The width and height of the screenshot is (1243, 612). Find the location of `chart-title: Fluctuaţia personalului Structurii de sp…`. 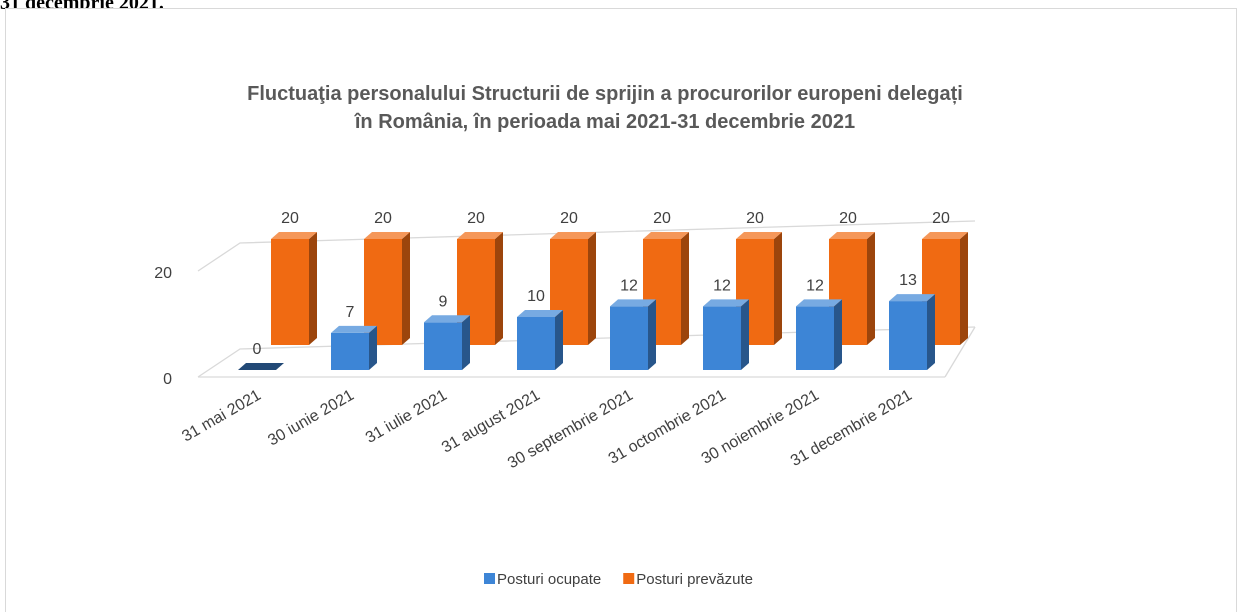

chart-title: Fluctuaţia personalului Structurii de sp… is located at coordinates (605, 94).